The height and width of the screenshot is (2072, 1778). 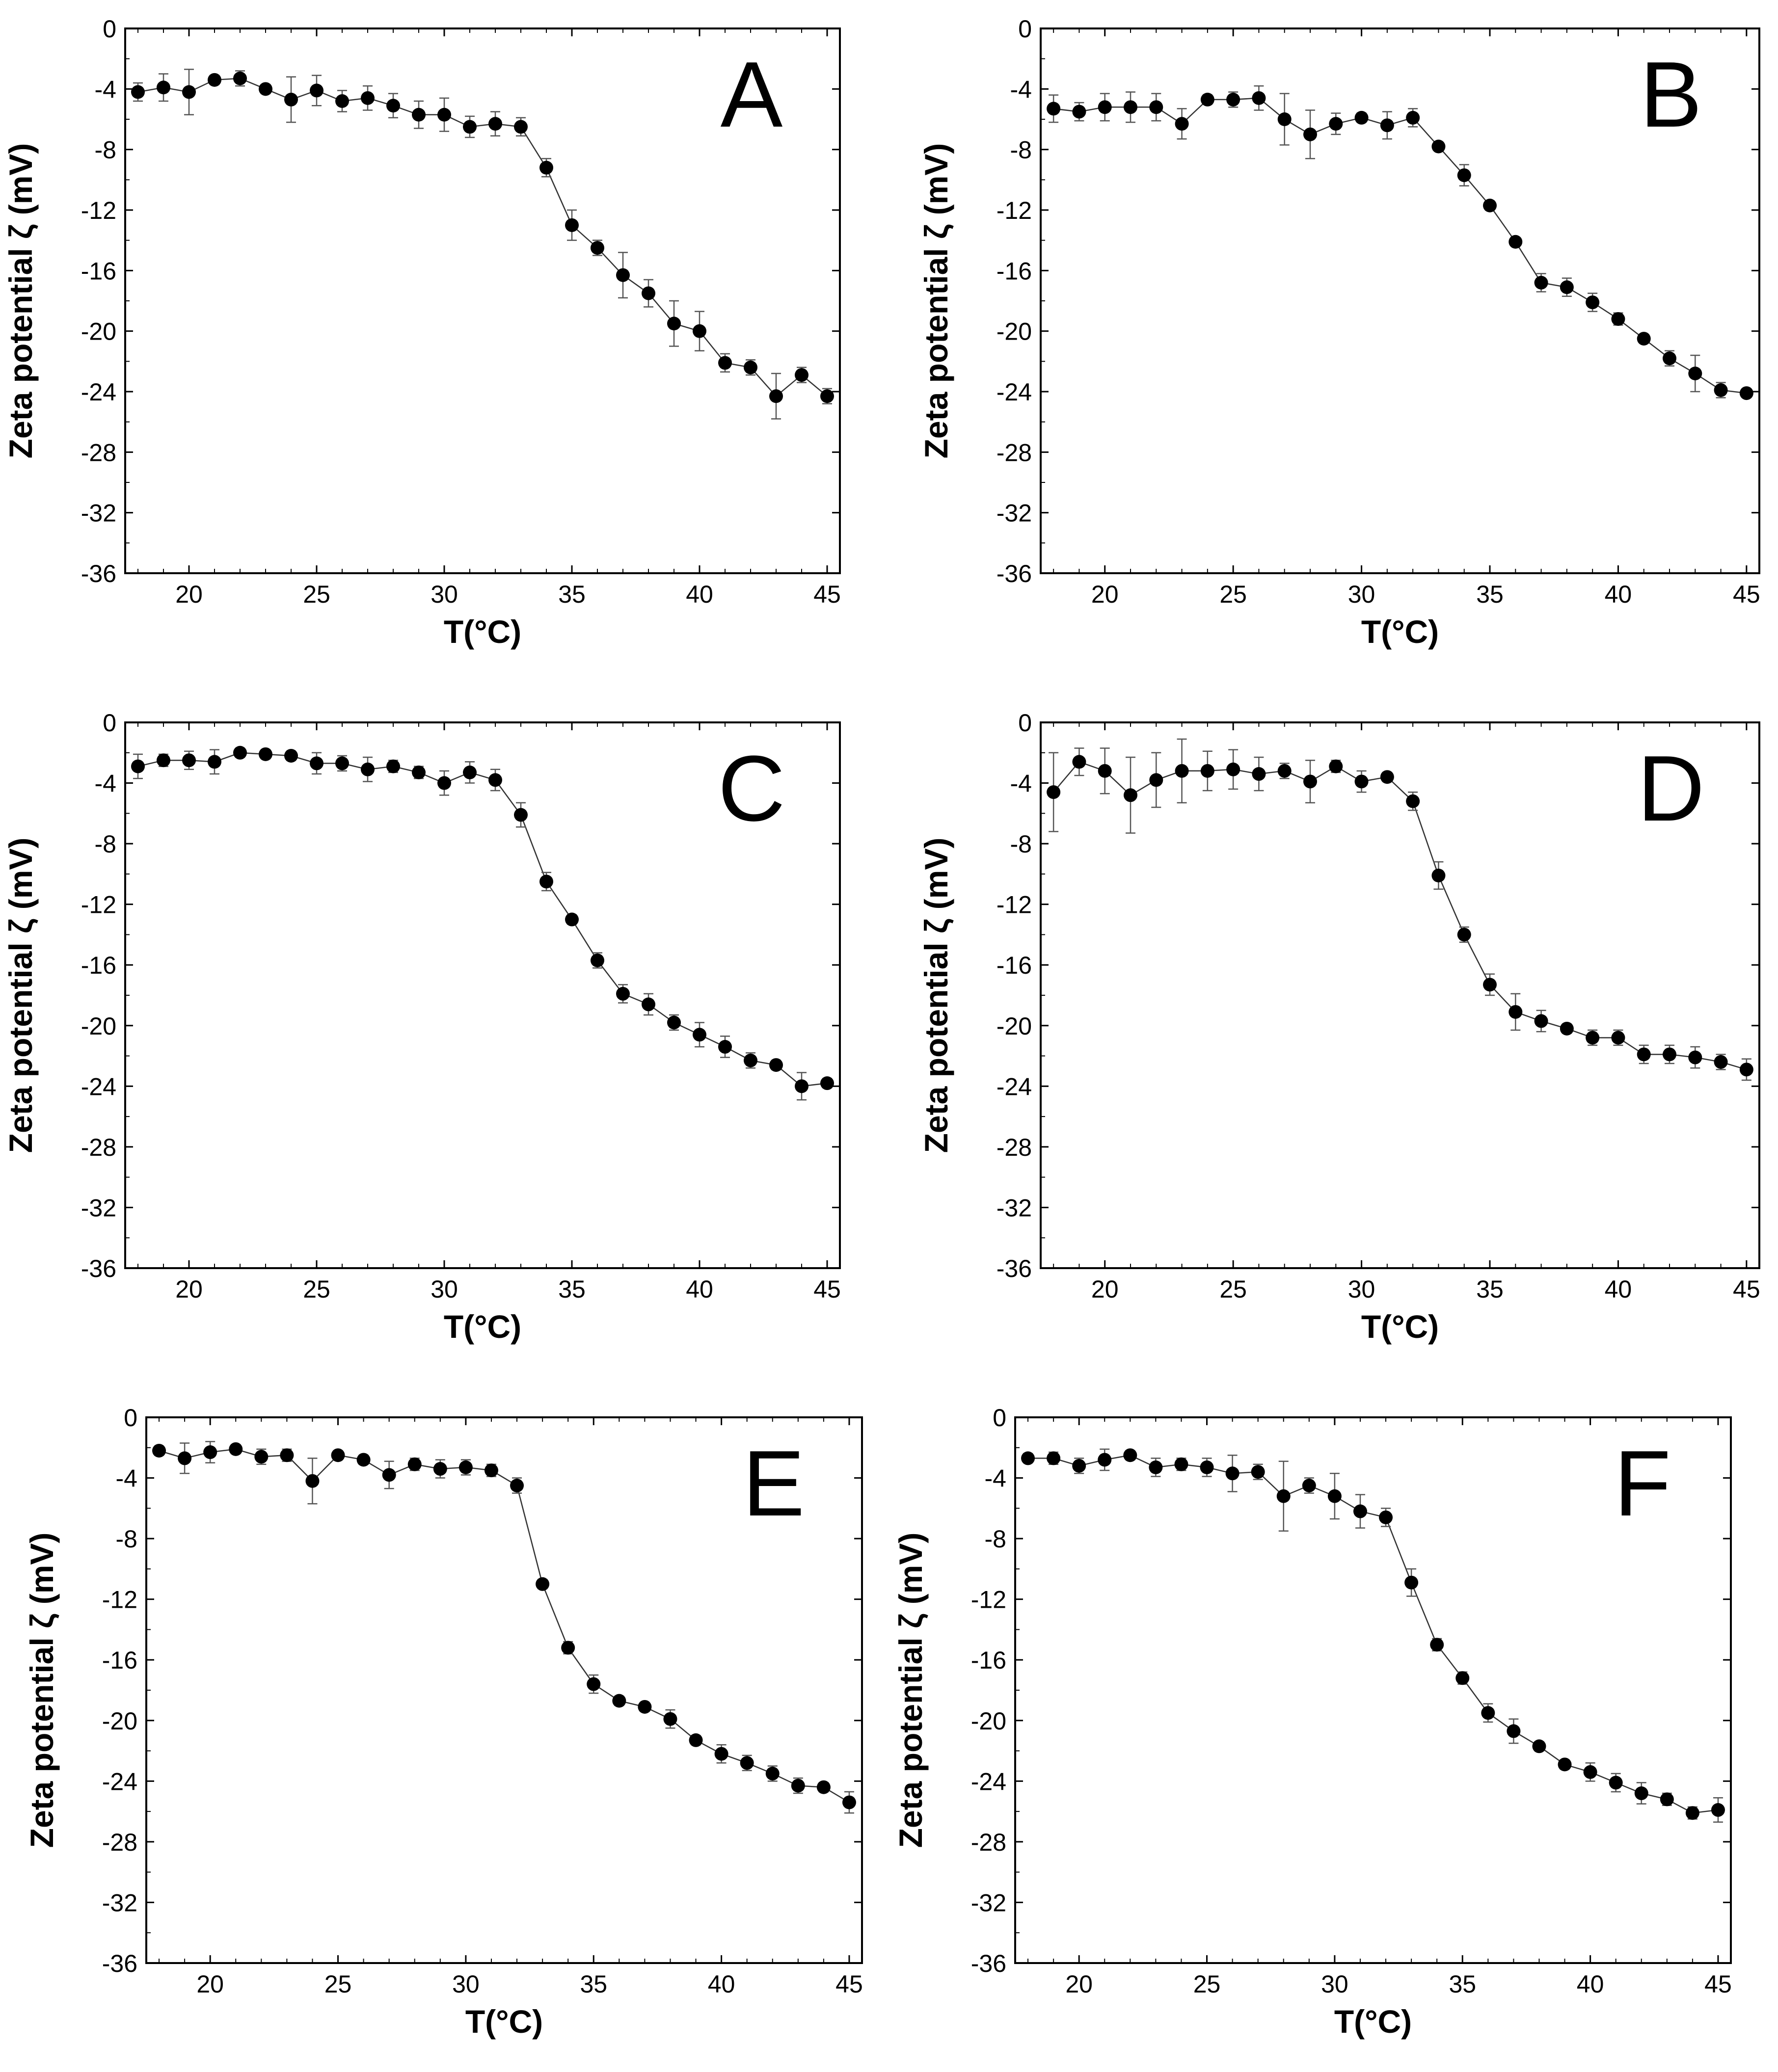 I want to click on y-tick-label: -28, so click(x=988, y=1842).